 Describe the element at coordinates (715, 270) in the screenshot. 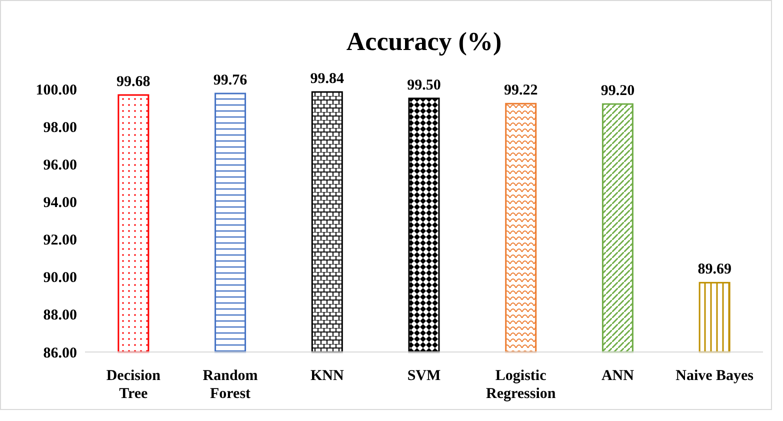

I see `data-label: 89.69` at that location.